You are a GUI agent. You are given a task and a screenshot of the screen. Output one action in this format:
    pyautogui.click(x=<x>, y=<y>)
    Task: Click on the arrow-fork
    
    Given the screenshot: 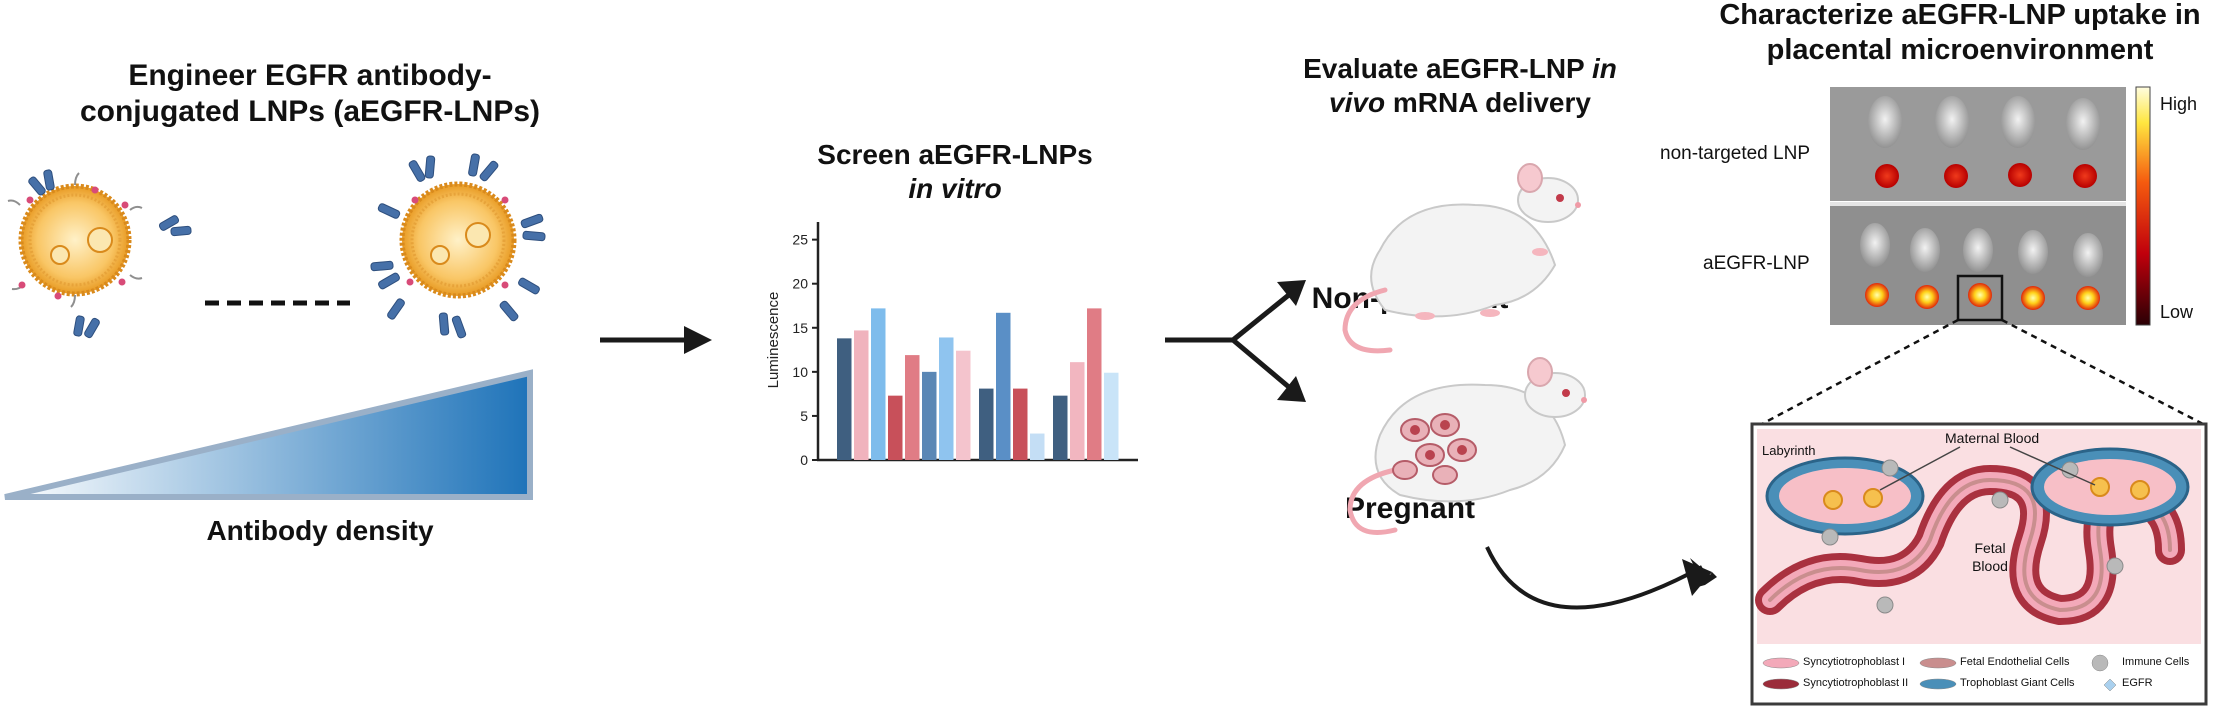 What is the action you would take?
    pyautogui.click(x=1228, y=341)
    